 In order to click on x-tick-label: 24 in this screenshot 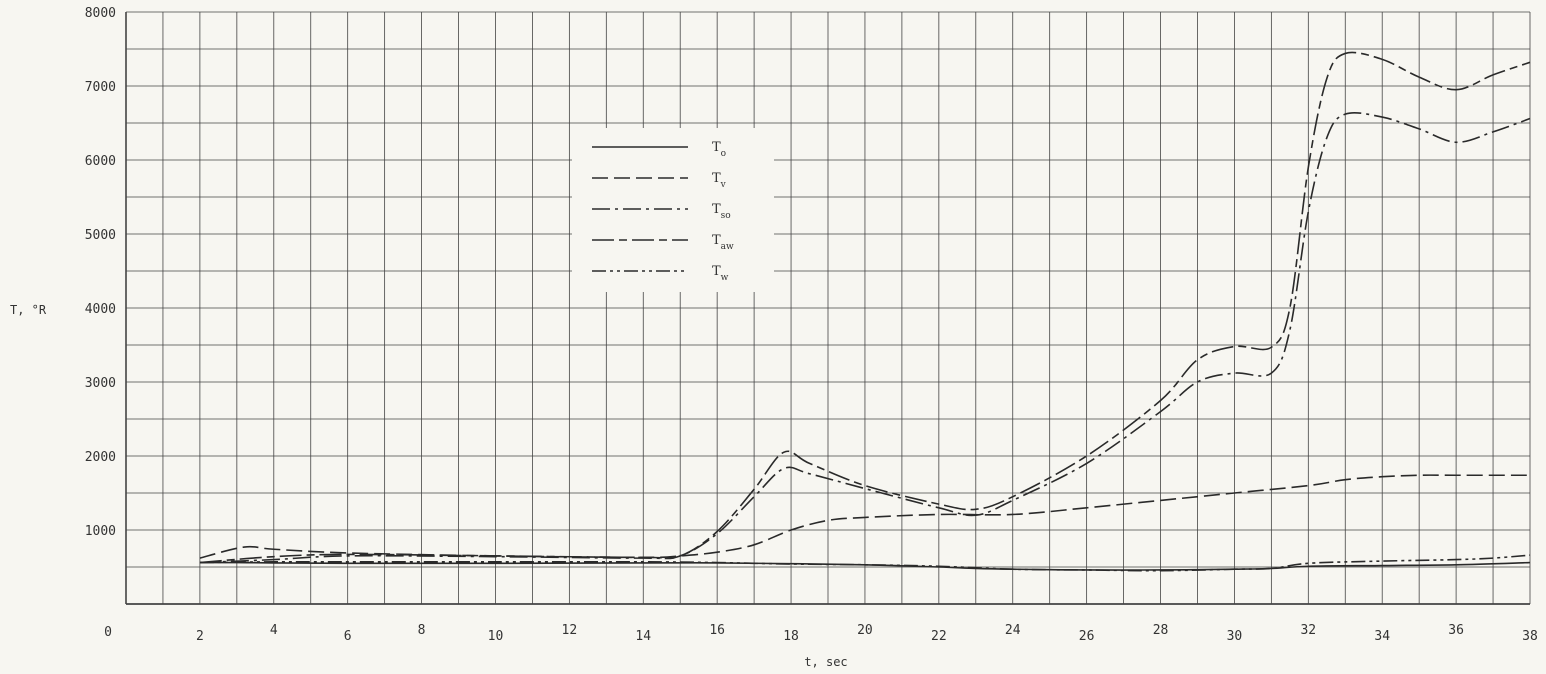, I will do `click(1013, 630)`.